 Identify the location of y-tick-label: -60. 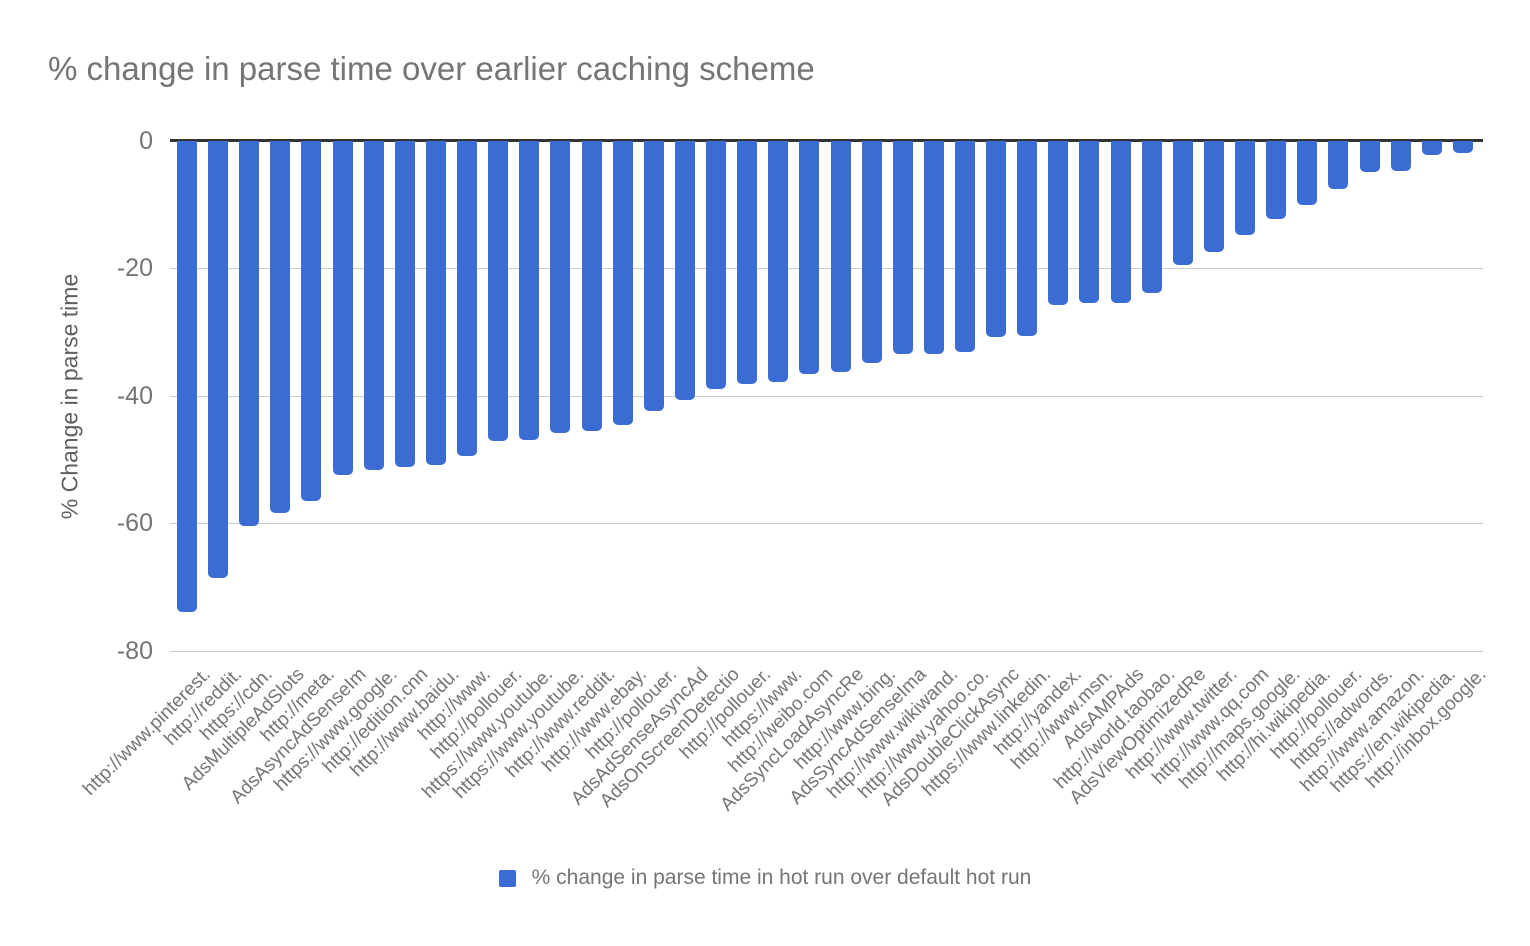
(134, 523).